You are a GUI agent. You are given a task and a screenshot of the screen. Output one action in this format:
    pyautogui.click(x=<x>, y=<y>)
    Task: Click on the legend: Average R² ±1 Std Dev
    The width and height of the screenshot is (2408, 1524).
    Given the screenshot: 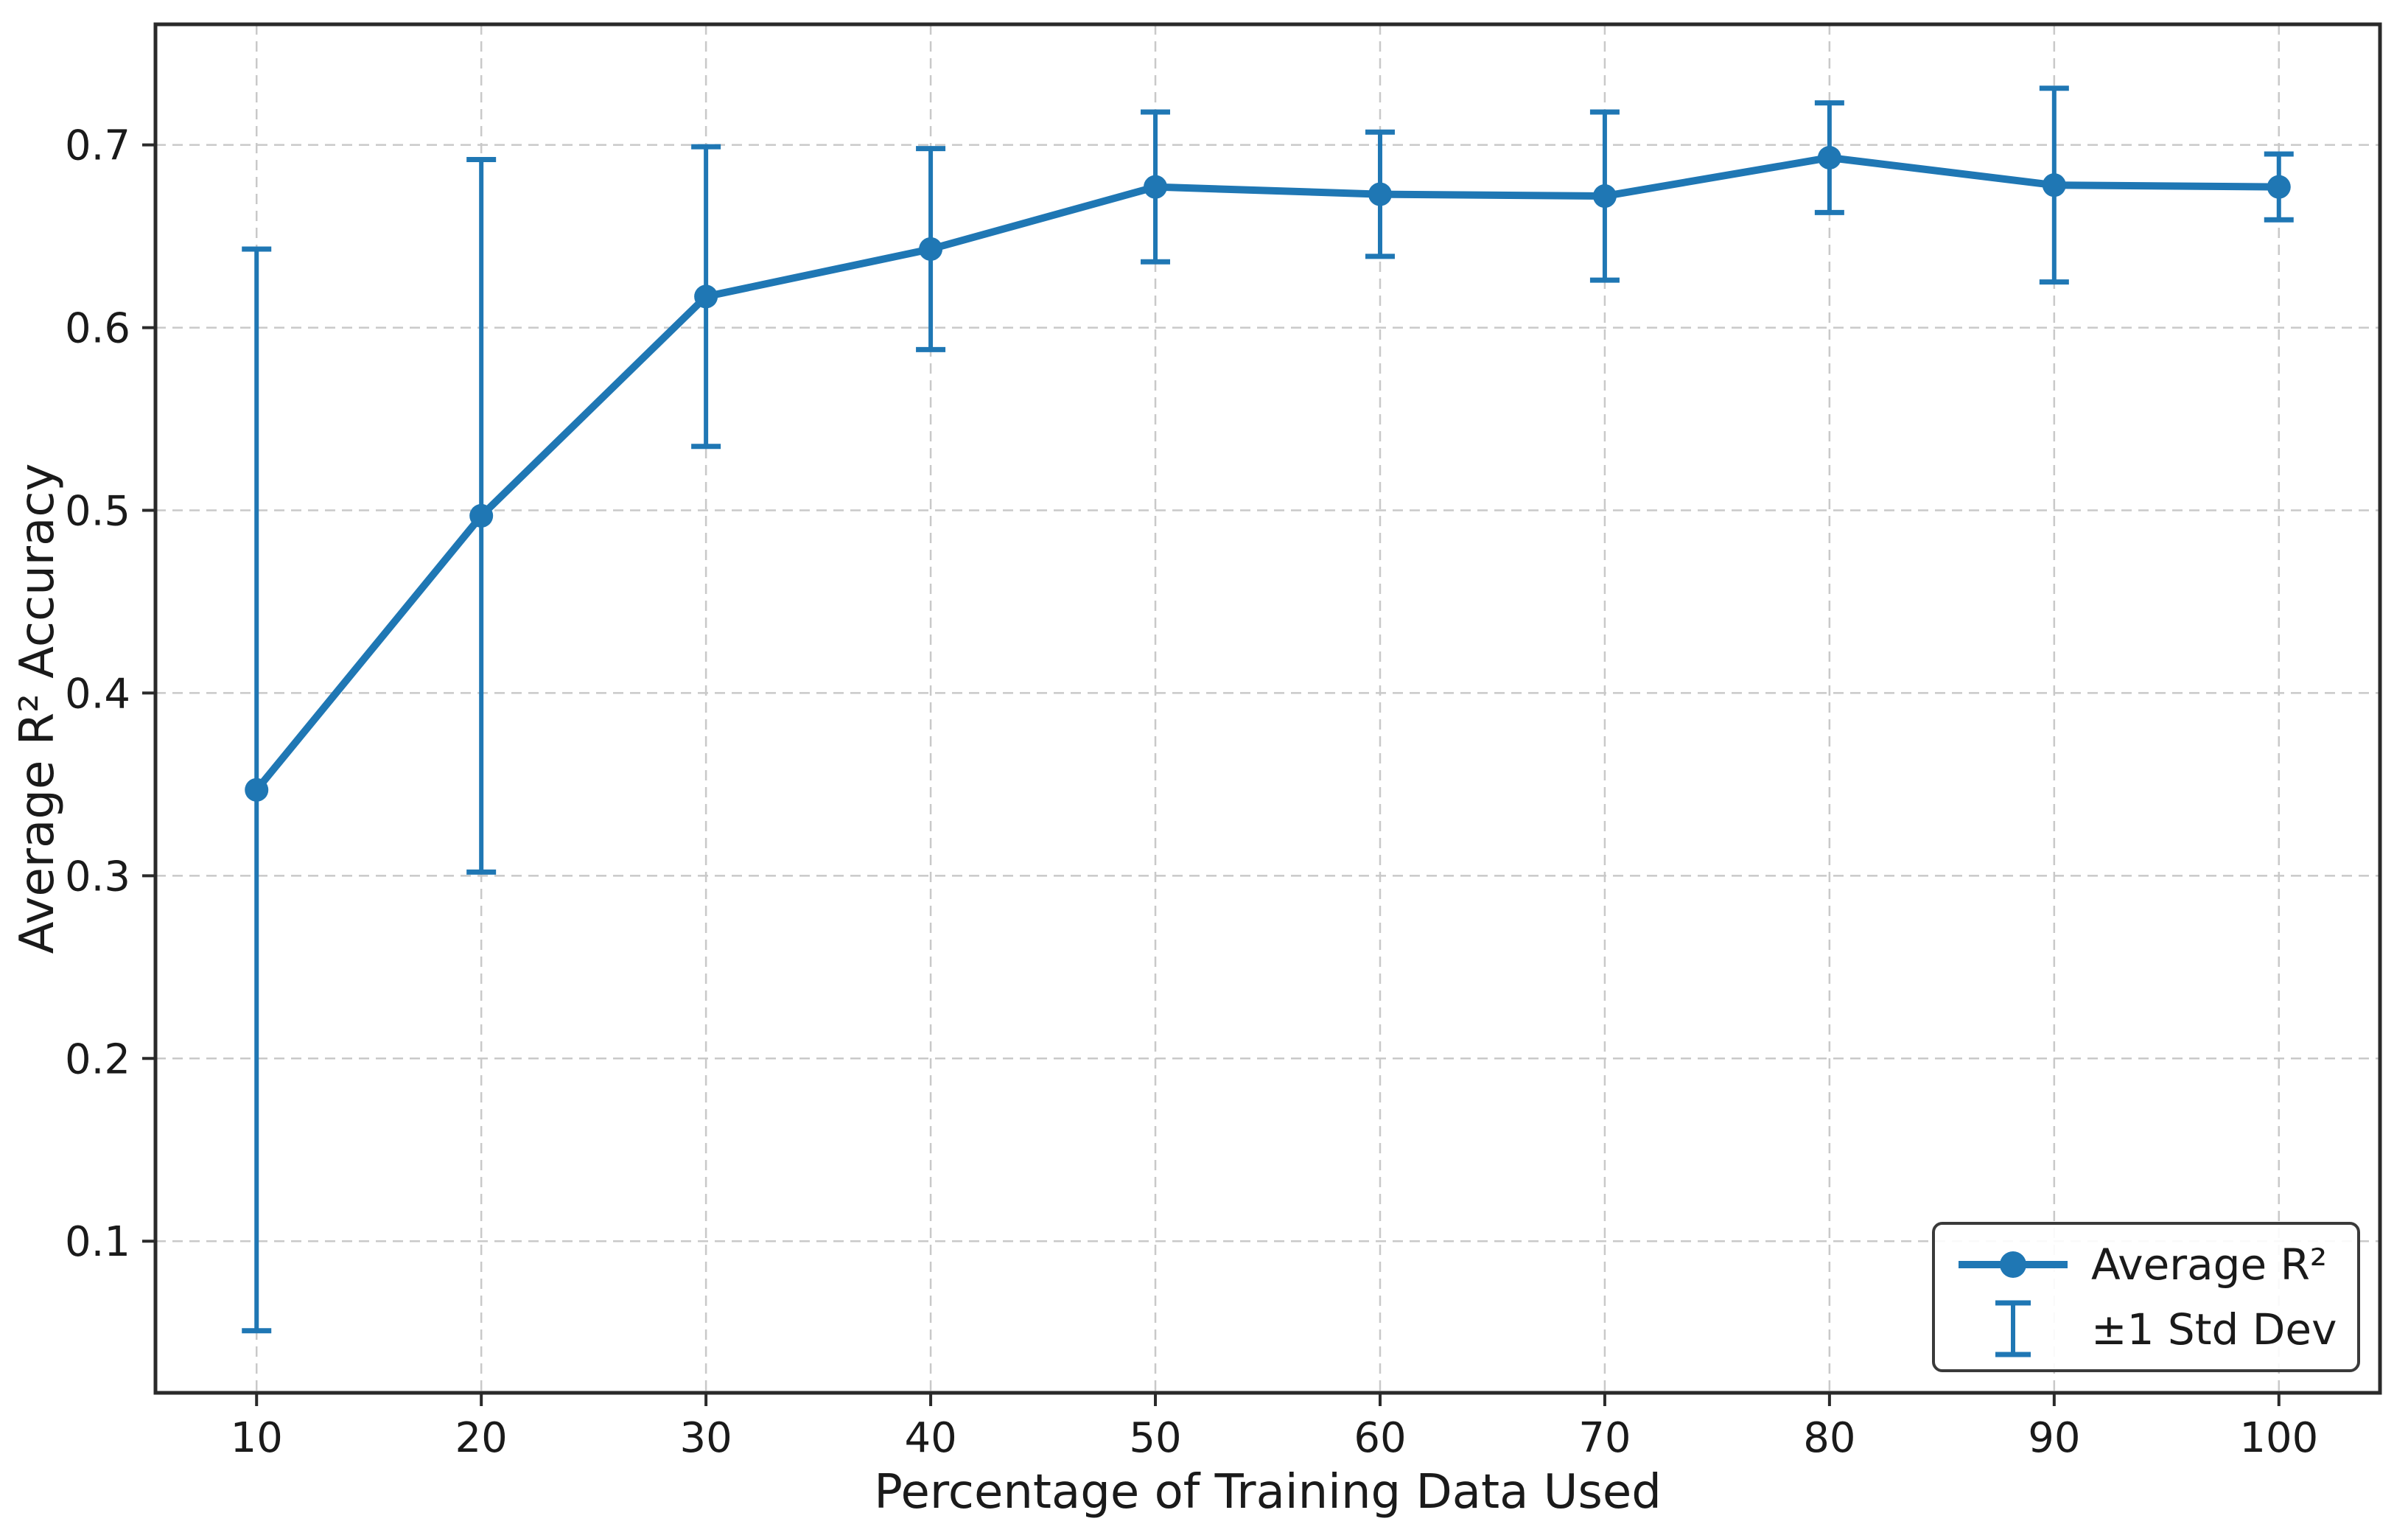 What is the action you would take?
    pyautogui.click(x=2146, y=1297)
    